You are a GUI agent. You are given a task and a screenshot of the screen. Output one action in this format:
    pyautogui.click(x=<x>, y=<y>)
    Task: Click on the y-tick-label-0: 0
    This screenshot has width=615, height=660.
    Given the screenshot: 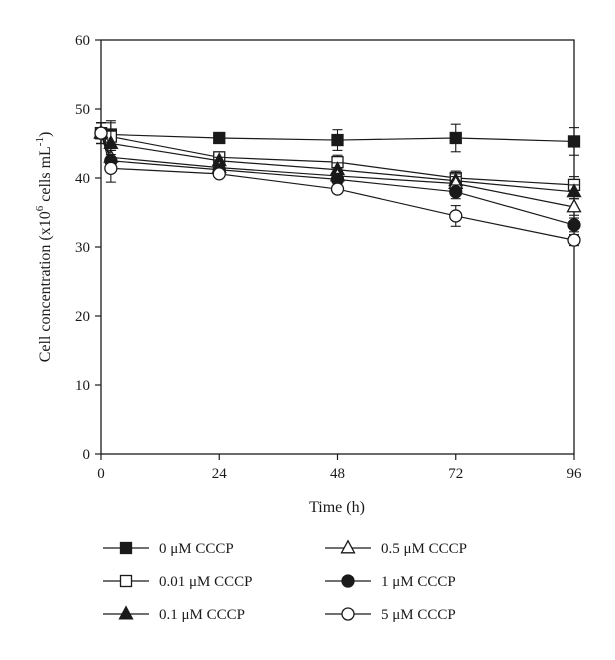 What is the action you would take?
    pyautogui.click(x=87, y=455)
    